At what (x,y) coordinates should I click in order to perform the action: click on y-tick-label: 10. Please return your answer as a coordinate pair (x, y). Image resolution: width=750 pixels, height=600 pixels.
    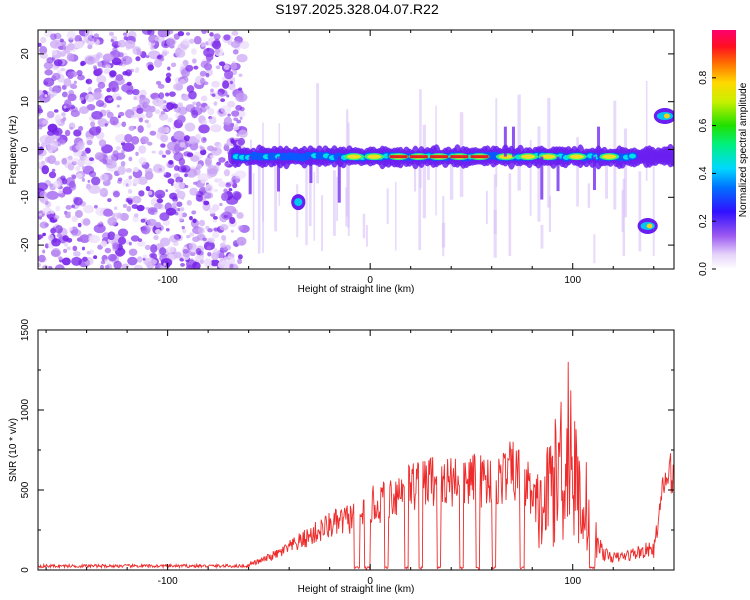
    Looking at the image, I should click on (25, 102).